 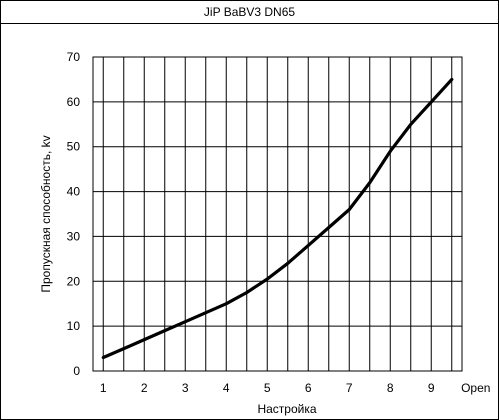 What do you see at coordinates (74, 57) in the screenshot?
I see `y-tick-label: 70` at bounding box center [74, 57].